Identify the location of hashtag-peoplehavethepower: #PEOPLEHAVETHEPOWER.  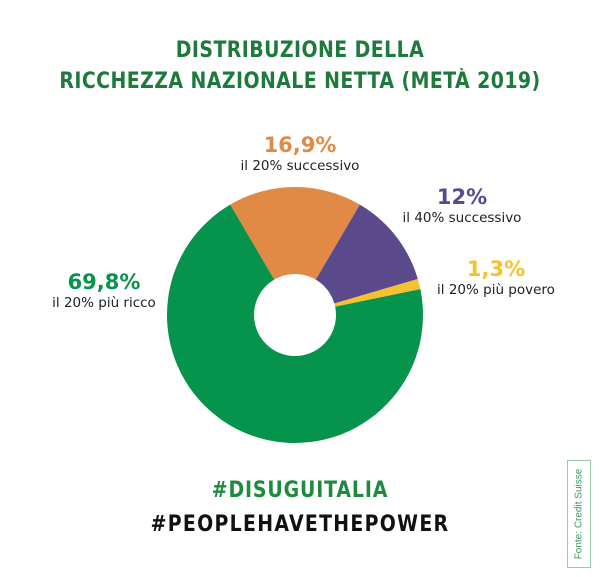
(300, 524).